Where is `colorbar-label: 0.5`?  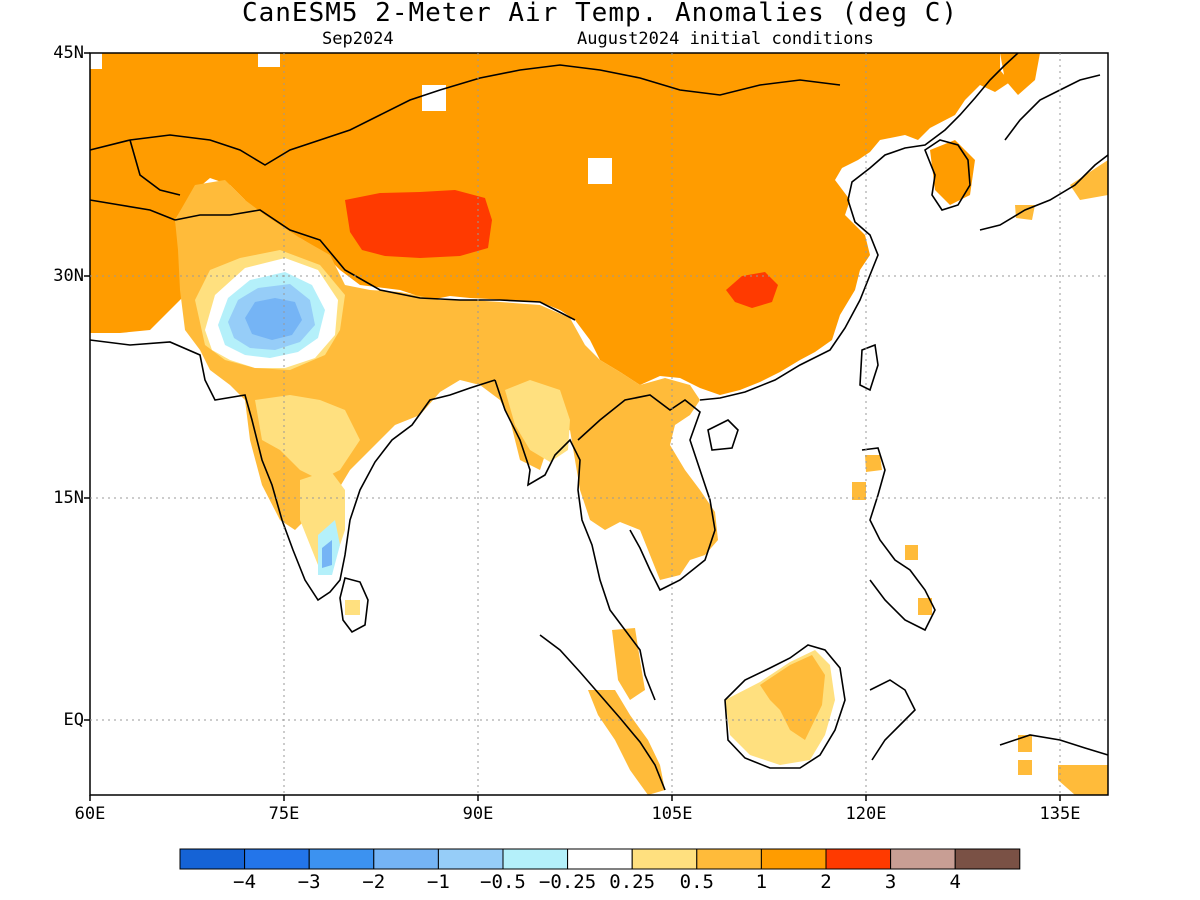
colorbar-label: 0.5 is located at coordinates (696, 882).